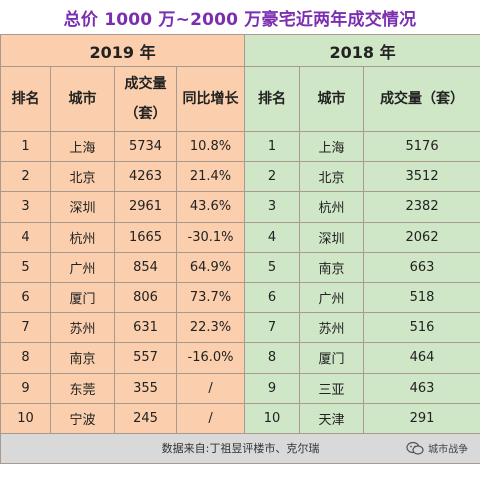  I want to click on city-2018-cell: 上海, so click(332, 146).